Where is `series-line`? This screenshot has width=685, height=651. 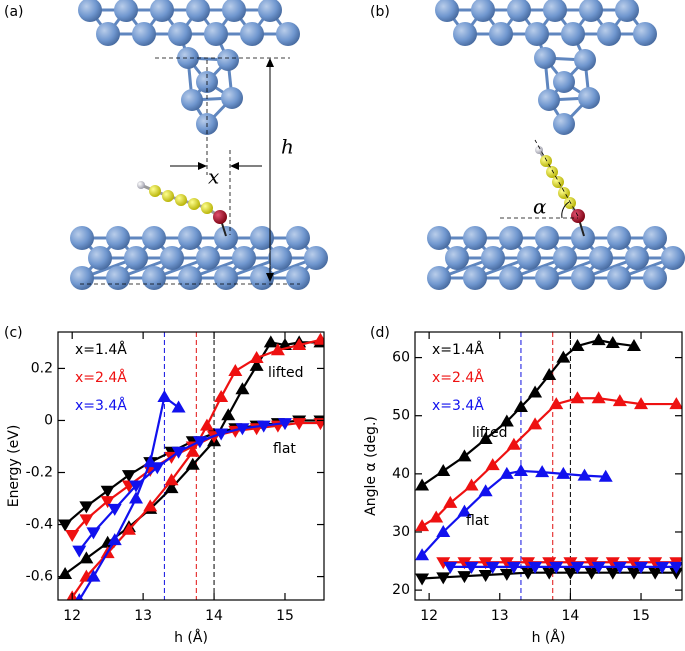
series-line is located at coordinates (513, 512).